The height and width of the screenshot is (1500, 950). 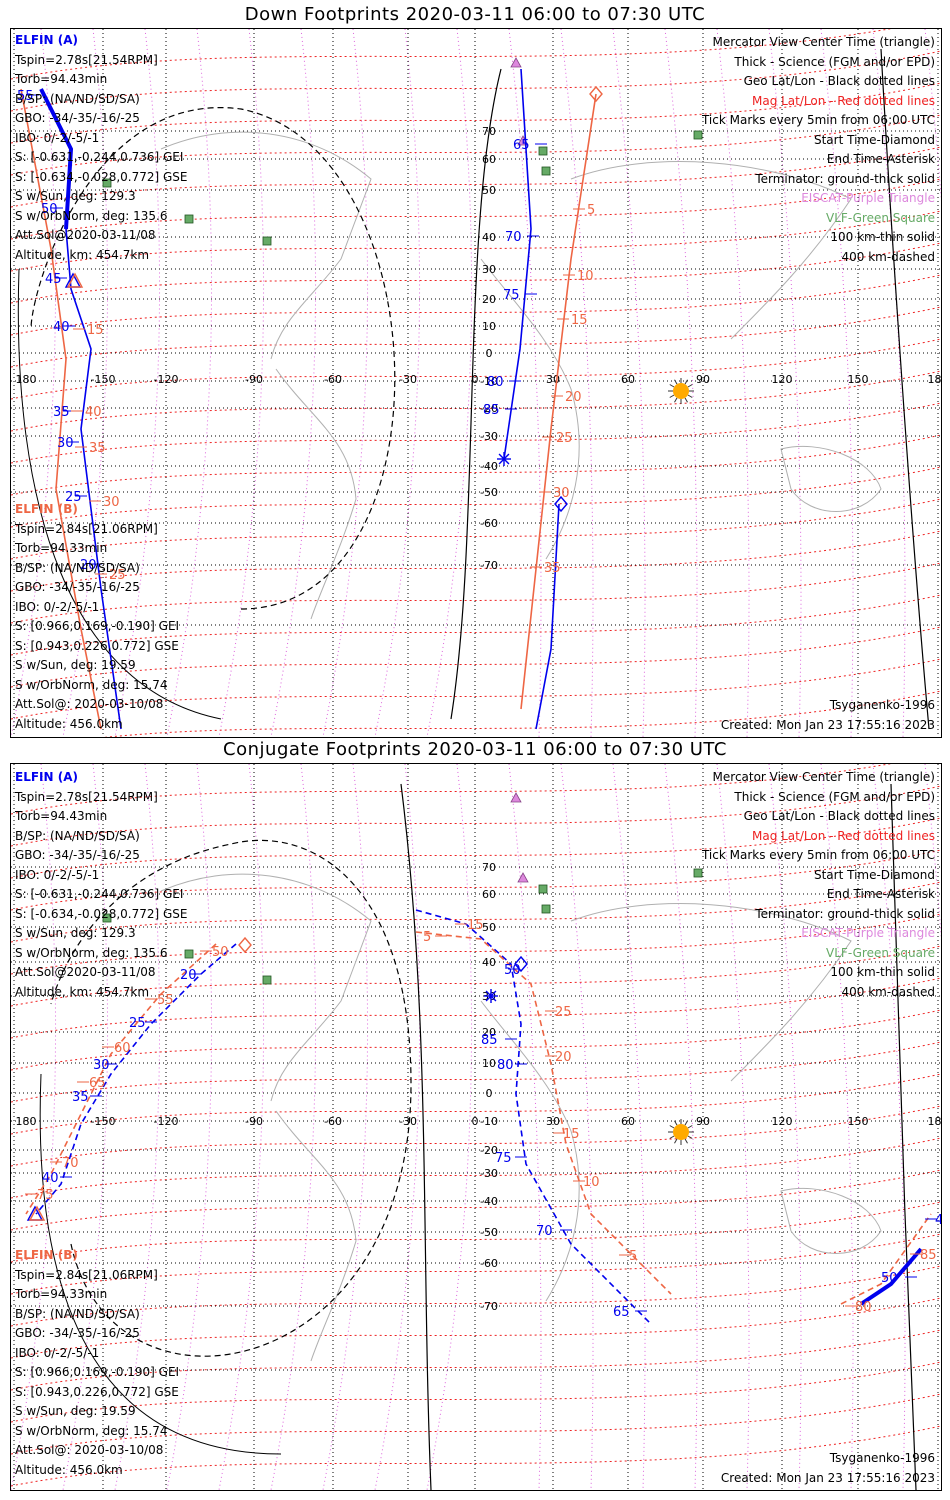 What do you see at coordinates (882, 237) in the screenshot?
I see `legend-item: 100 km-thin solid` at bounding box center [882, 237].